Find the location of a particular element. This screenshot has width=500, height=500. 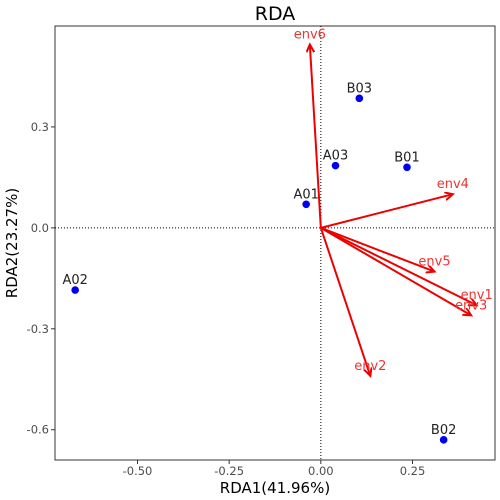

sample-label: A03 is located at coordinates (335, 156).